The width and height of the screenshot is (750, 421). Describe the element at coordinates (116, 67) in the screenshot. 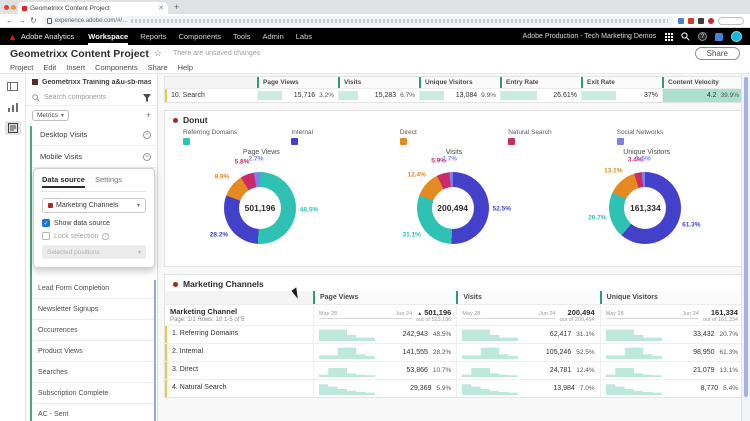

I see `menu-components: Components` at that location.